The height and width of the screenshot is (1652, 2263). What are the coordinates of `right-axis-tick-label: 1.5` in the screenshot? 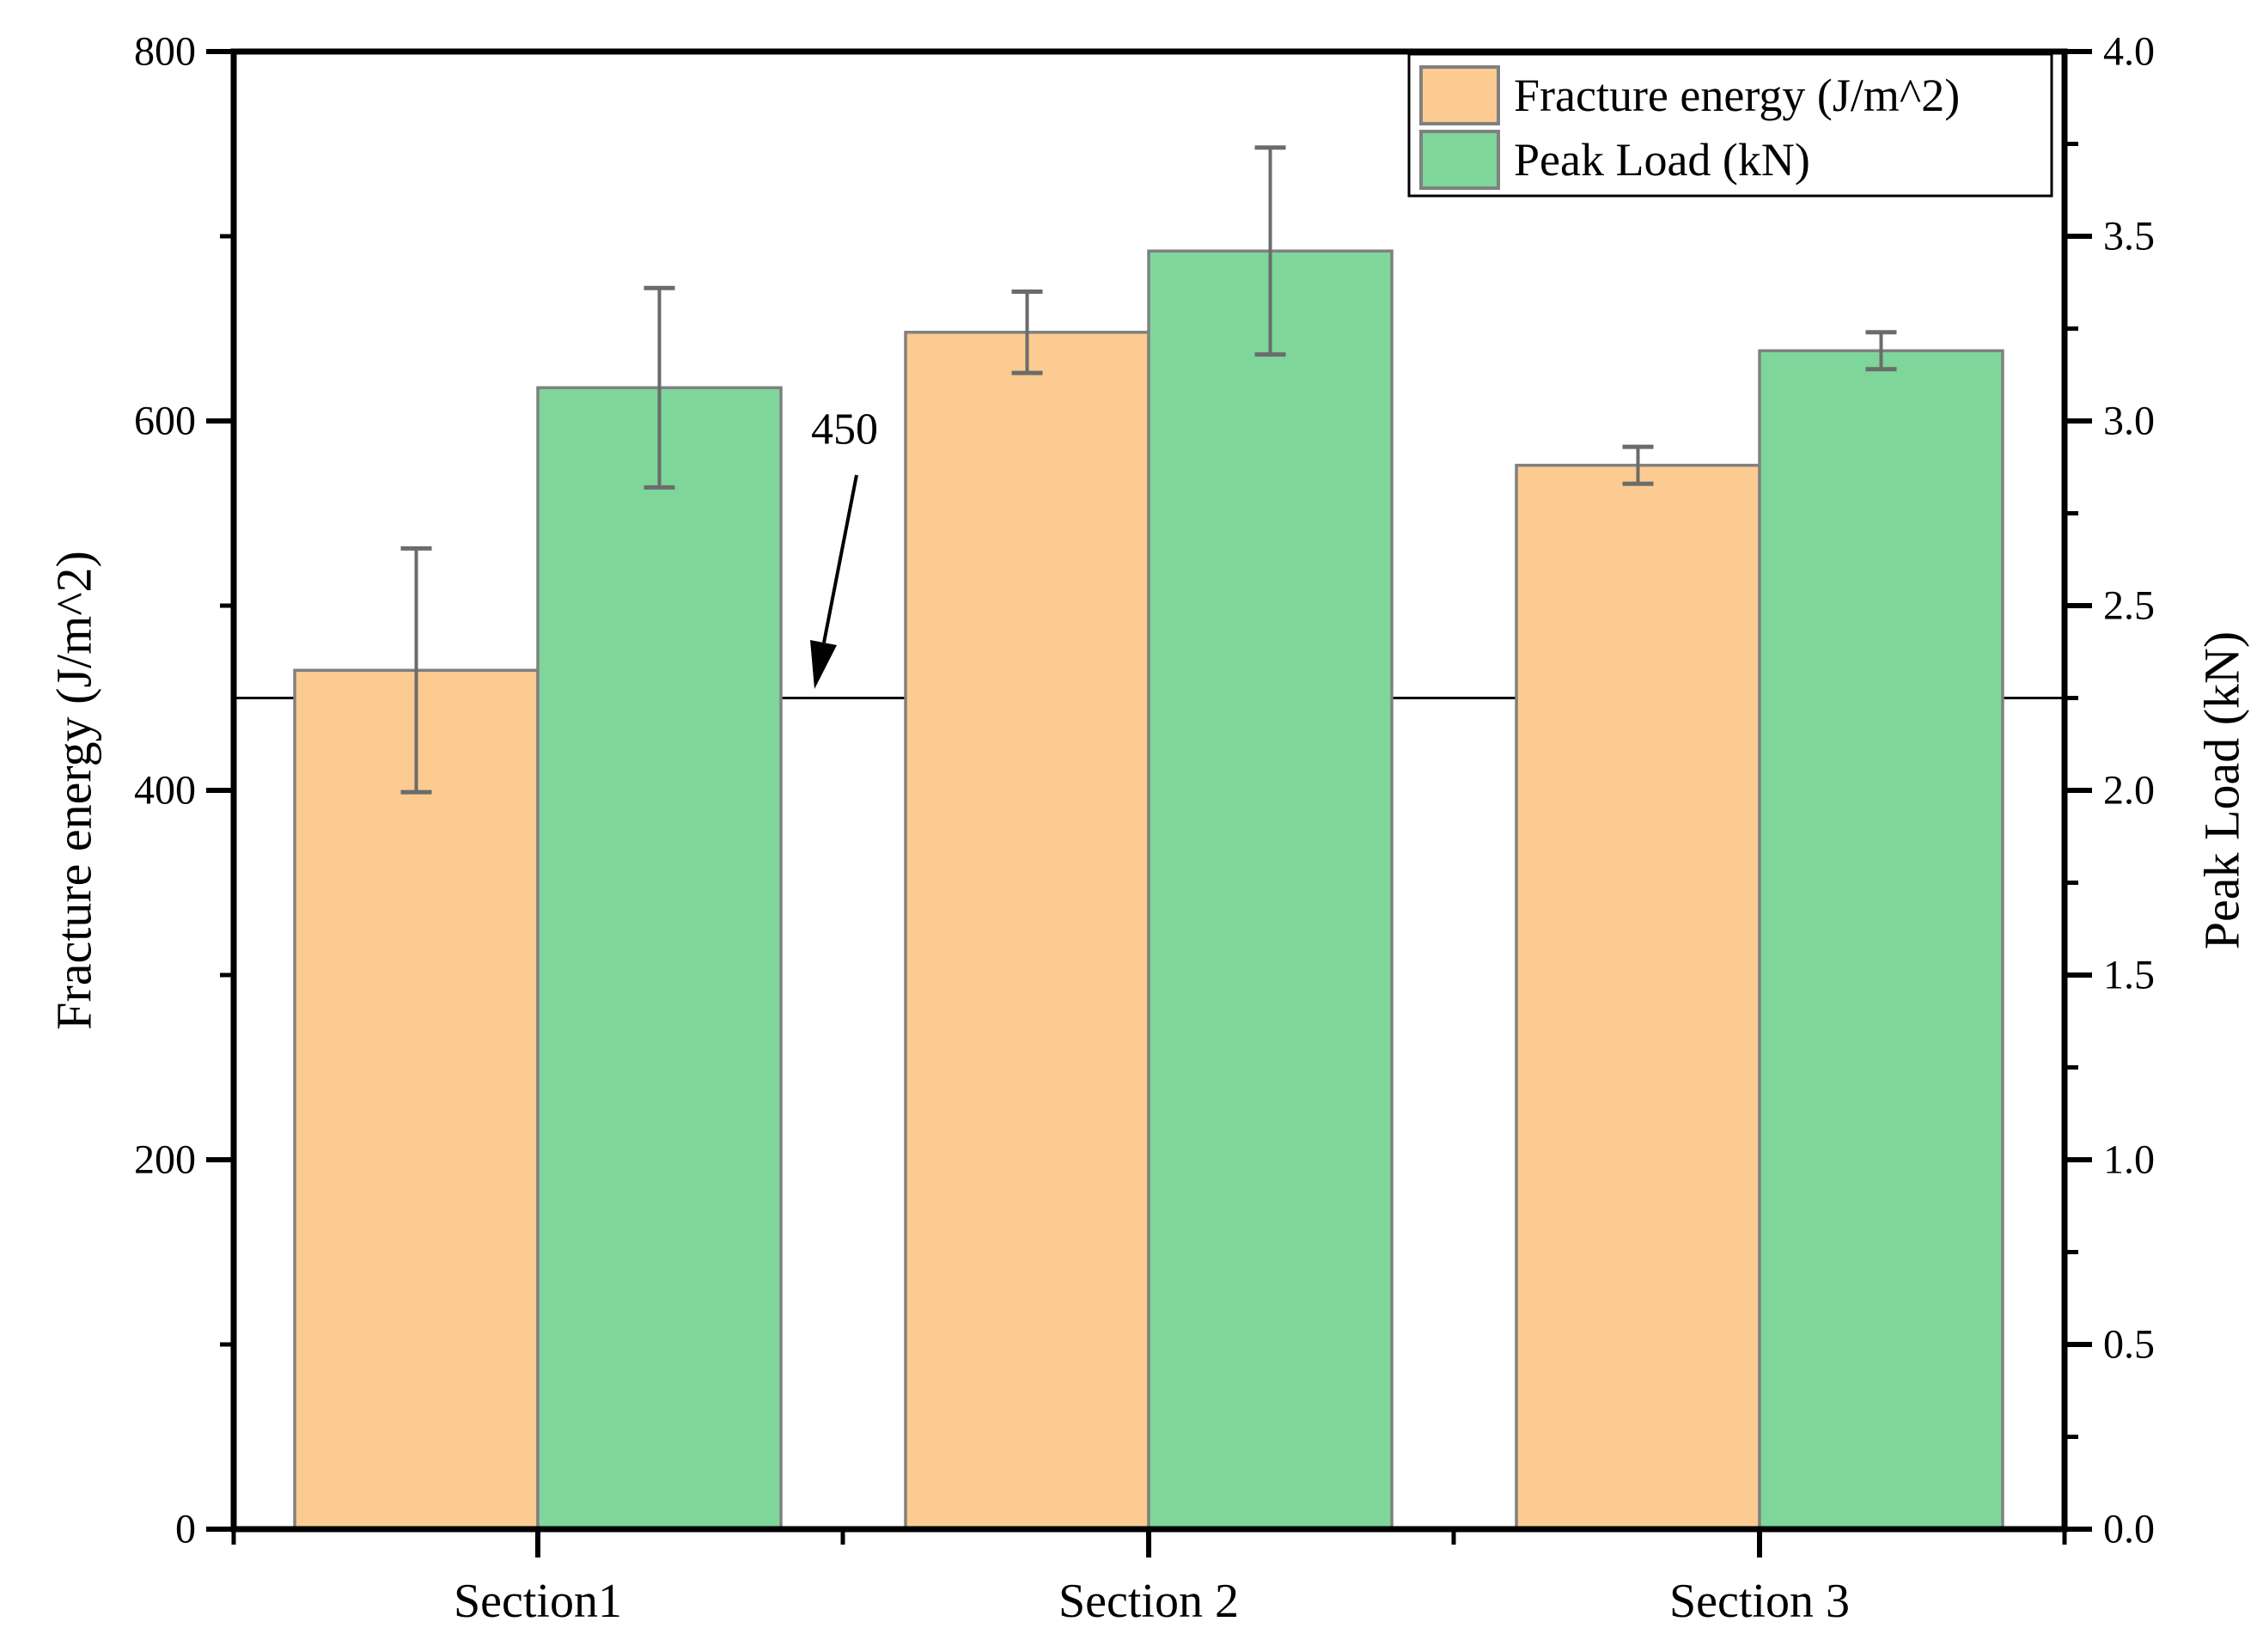 It's located at (2129, 976).